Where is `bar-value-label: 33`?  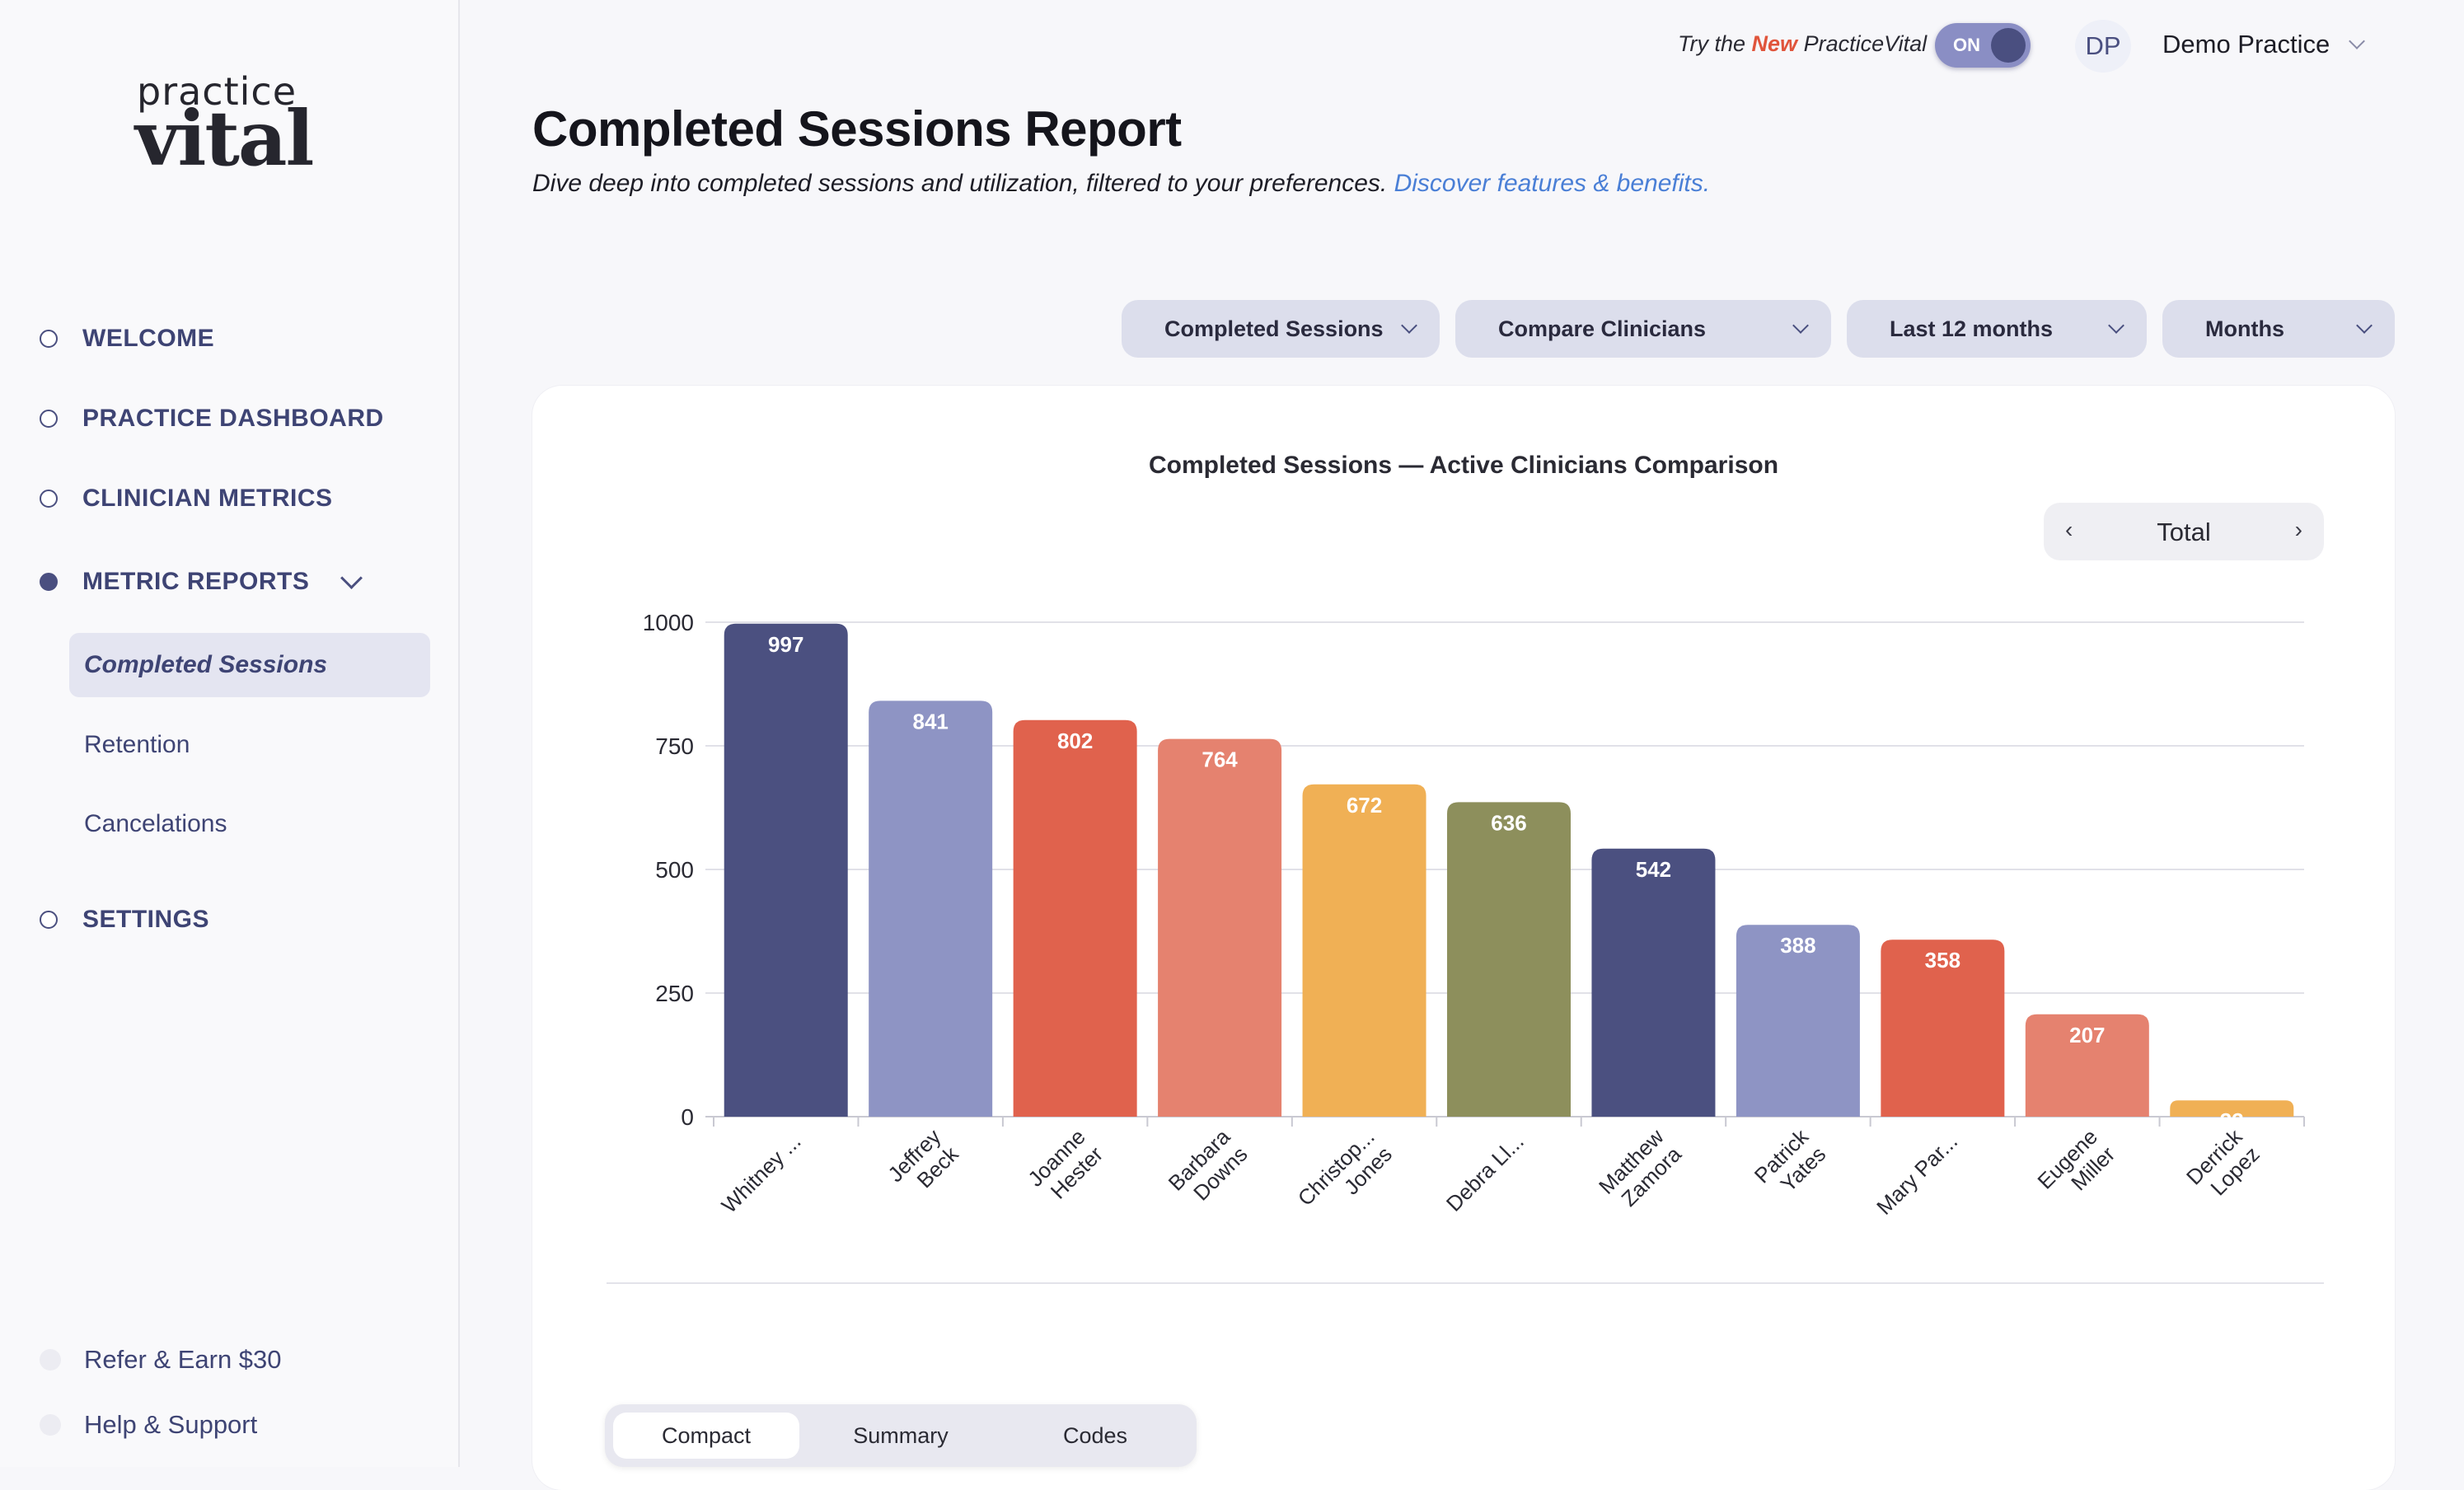 bar-value-label: 33 is located at coordinates (2232, 1120).